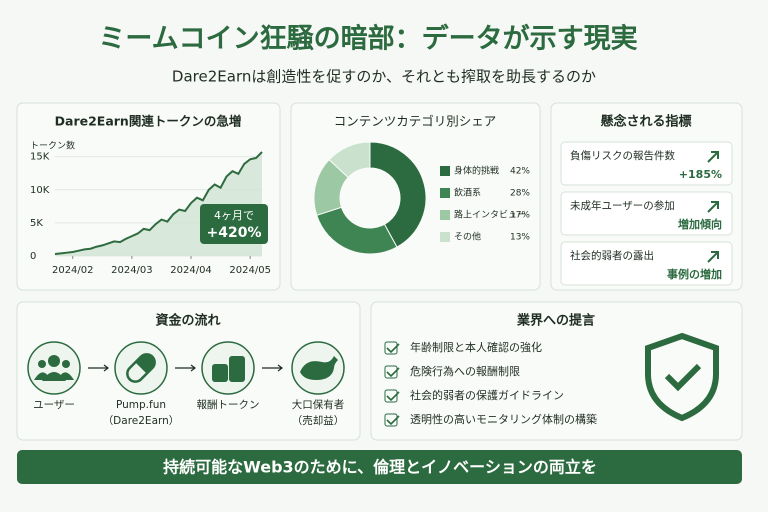 Image resolution: width=768 pixels, height=512 pixels. I want to click on banner, so click(379, 467).